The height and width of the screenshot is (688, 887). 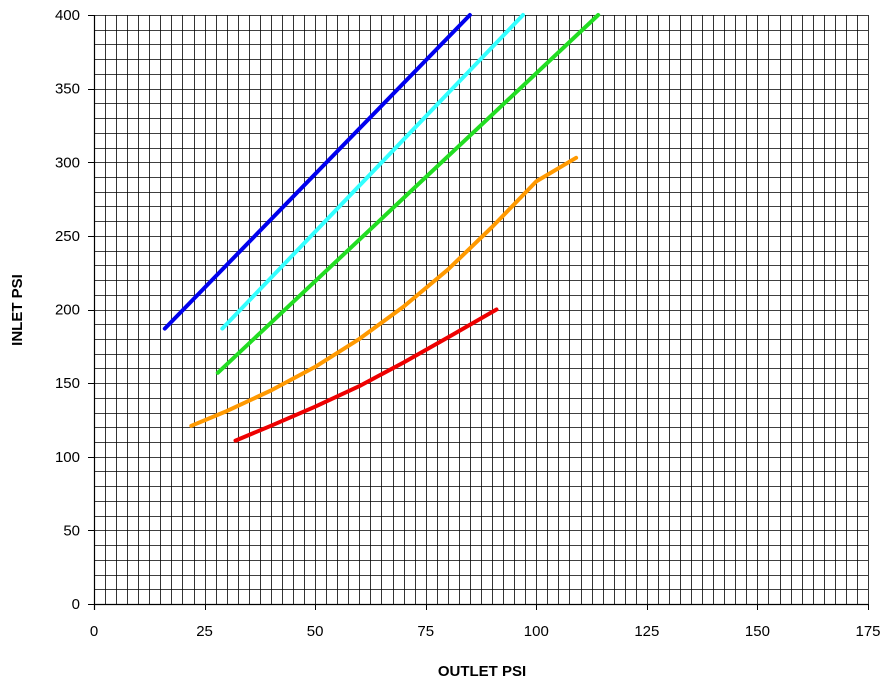 What do you see at coordinates (67, 89) in the screenshot?
I see `y-tick-label: 350` at bounding box center [67, 89].